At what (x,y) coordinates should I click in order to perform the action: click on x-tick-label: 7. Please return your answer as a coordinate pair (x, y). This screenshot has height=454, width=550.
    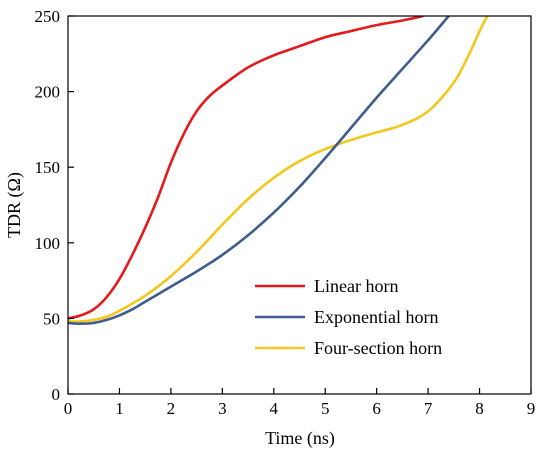
    Looking at the image, I should click on (428, 408).